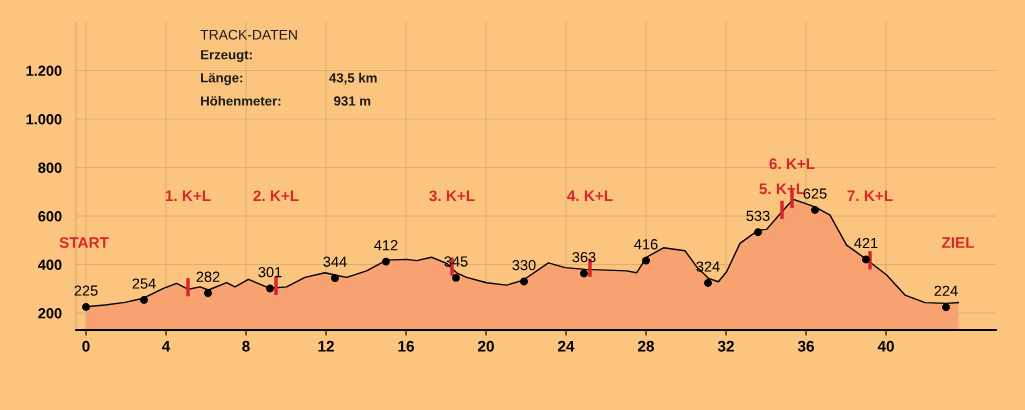 This screenshot has width=1025, height=410. I want to click on annotation: 7. K+L, so click(870, 196).